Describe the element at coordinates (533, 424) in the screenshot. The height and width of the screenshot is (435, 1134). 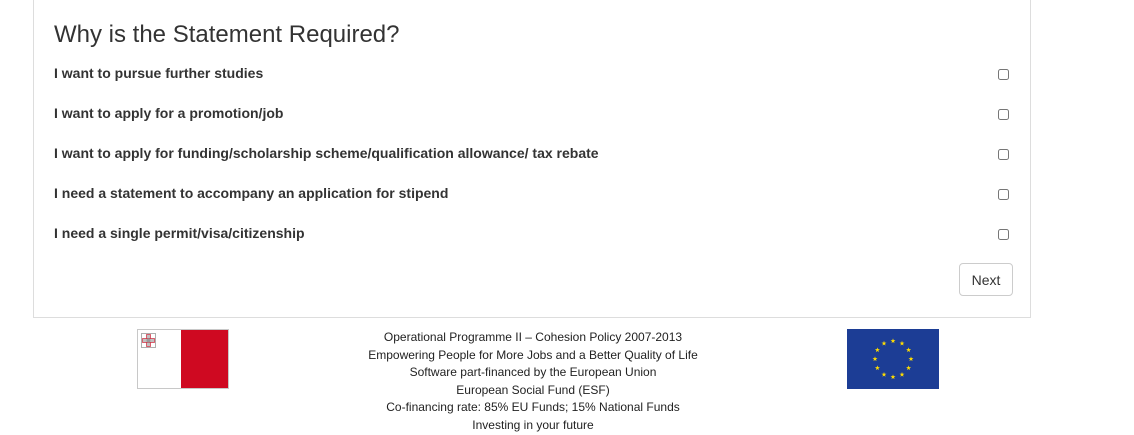
I see `footer-line: Investing in your future` at that location.